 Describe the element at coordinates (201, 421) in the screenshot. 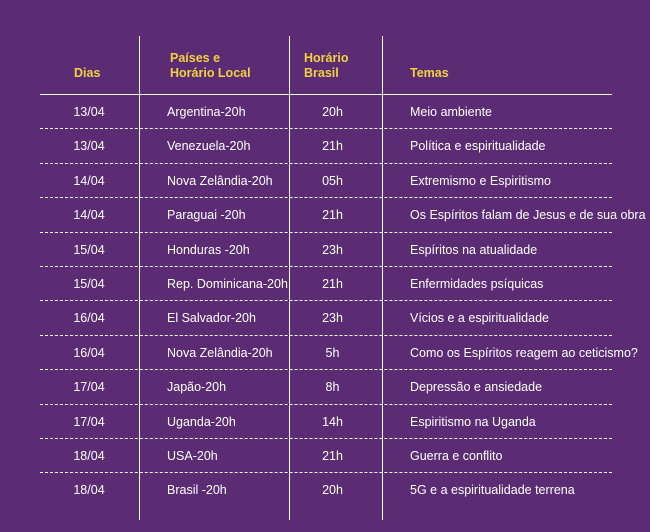

I see `cell-pais: Uganda-20h` at that location.